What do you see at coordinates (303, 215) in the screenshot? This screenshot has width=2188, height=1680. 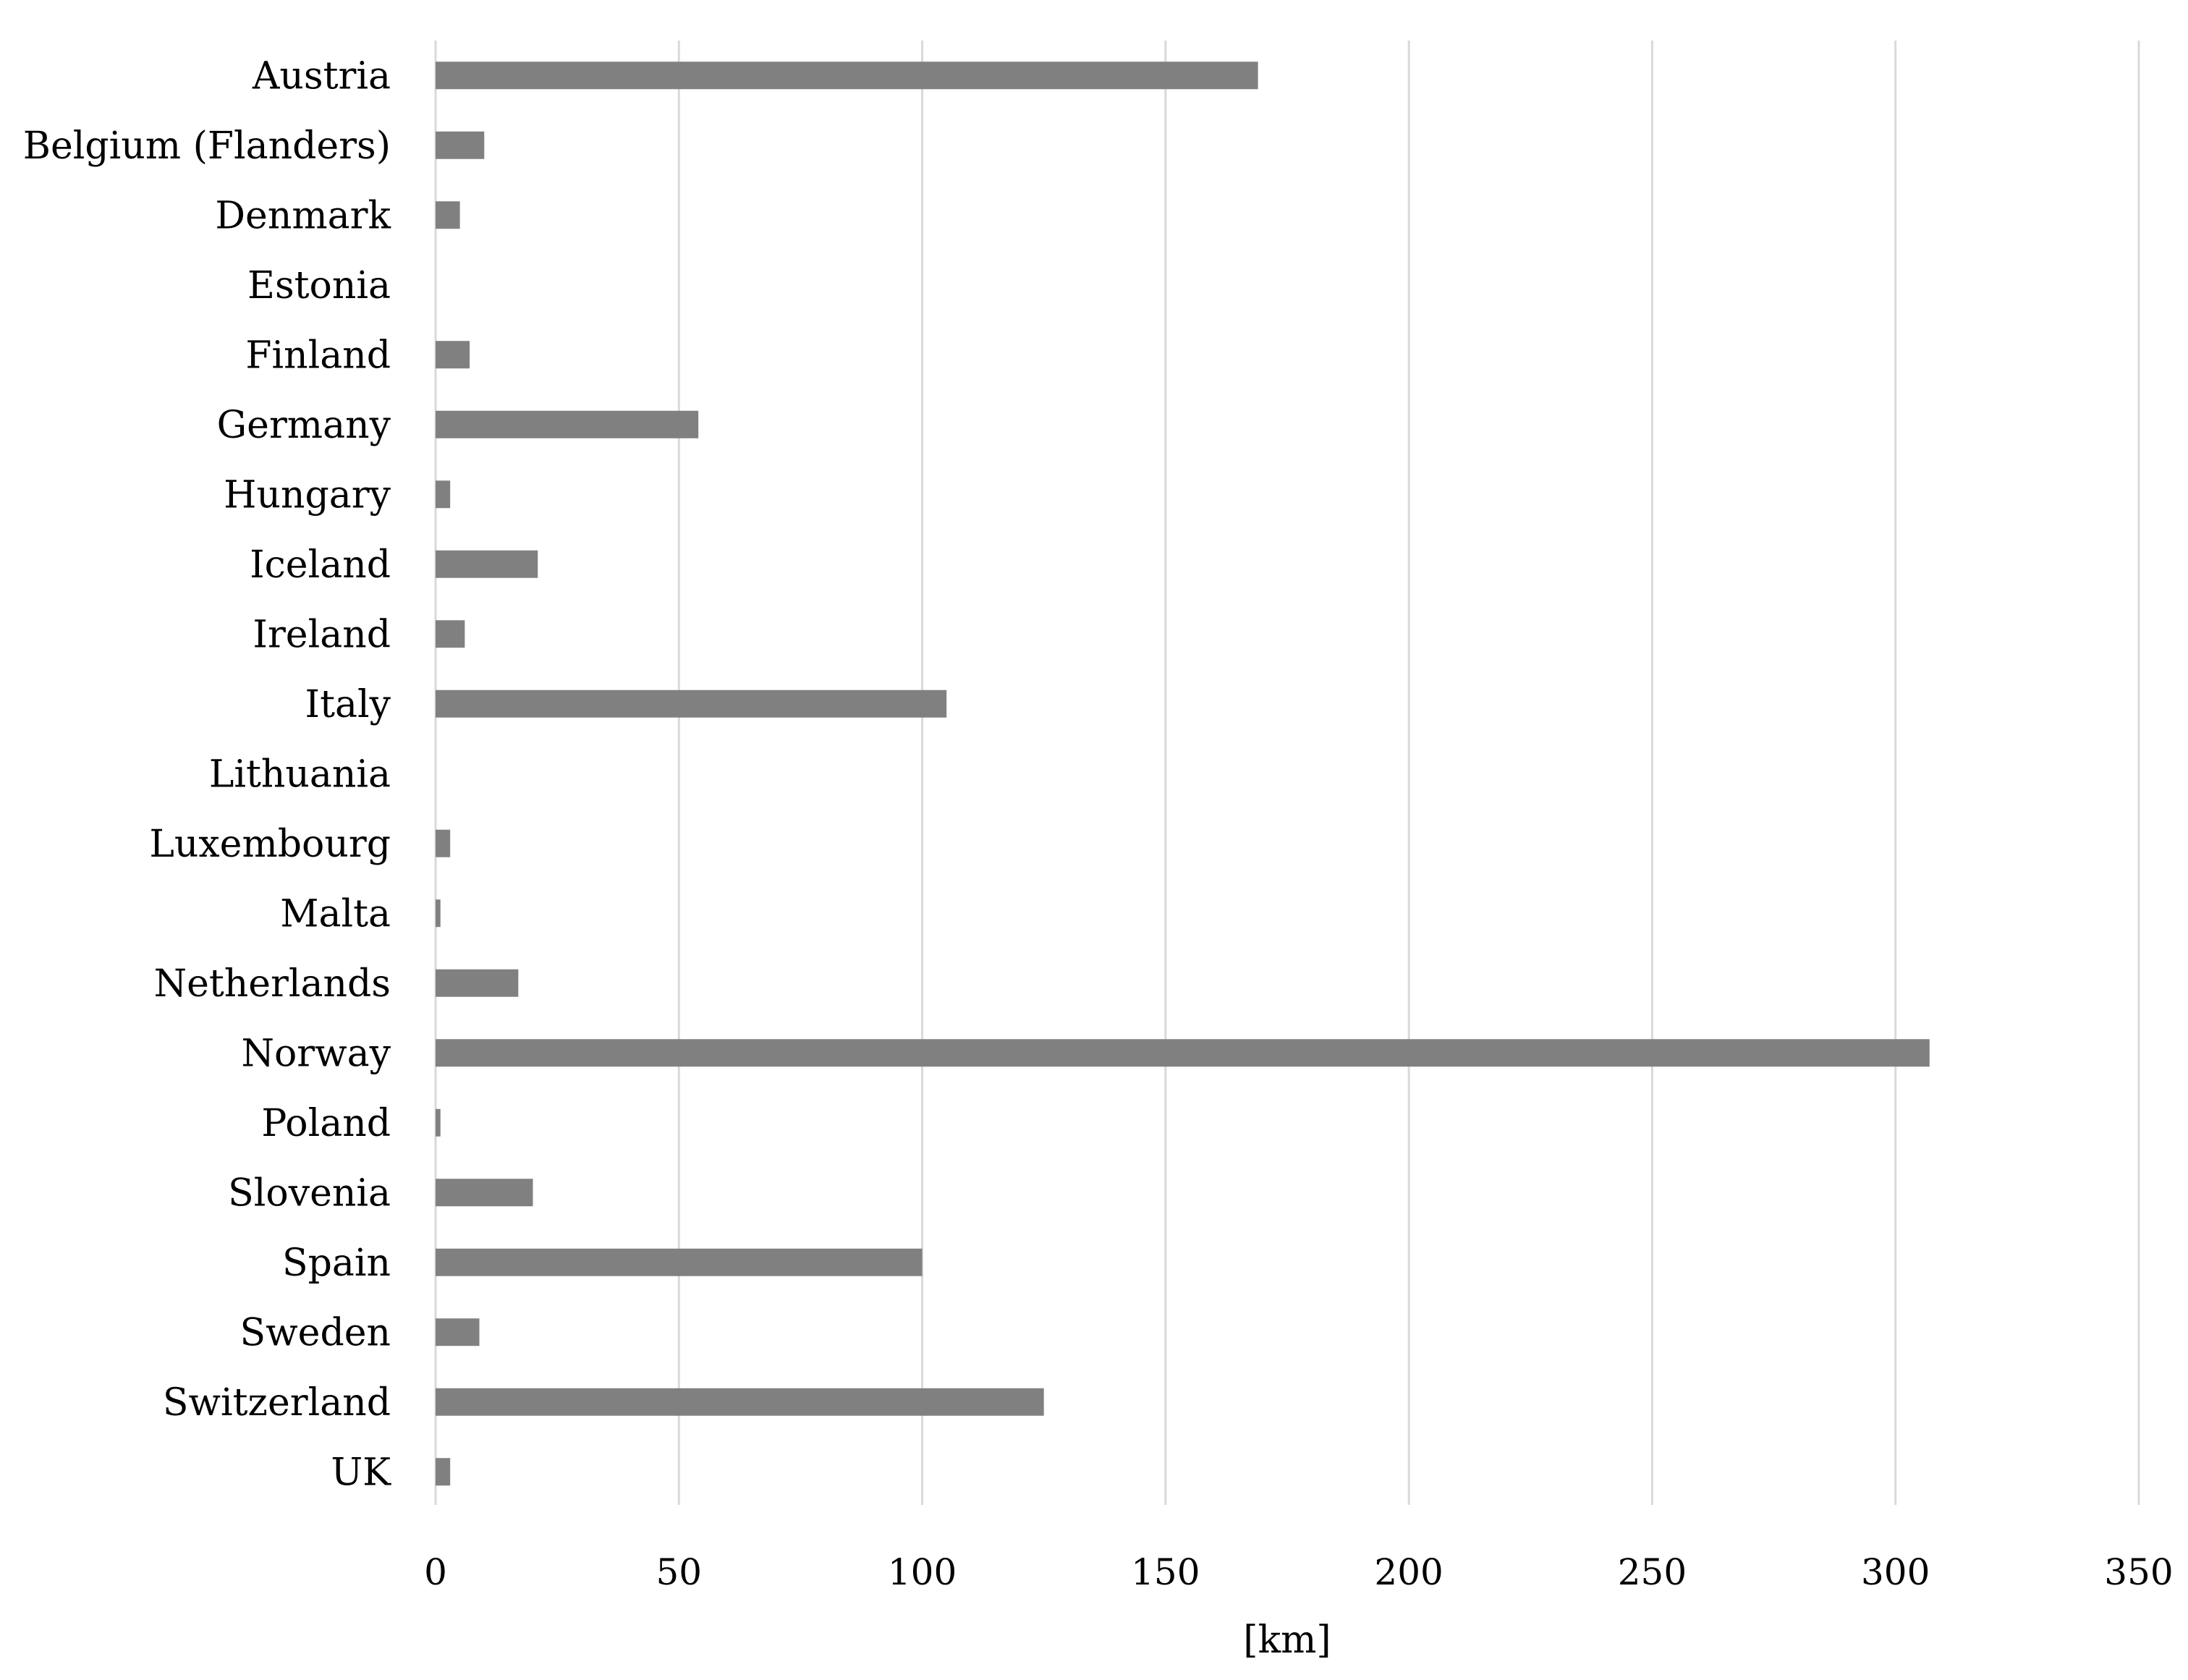 I see `category-label-denmark: Denmark` at bounding box center [303, 215].